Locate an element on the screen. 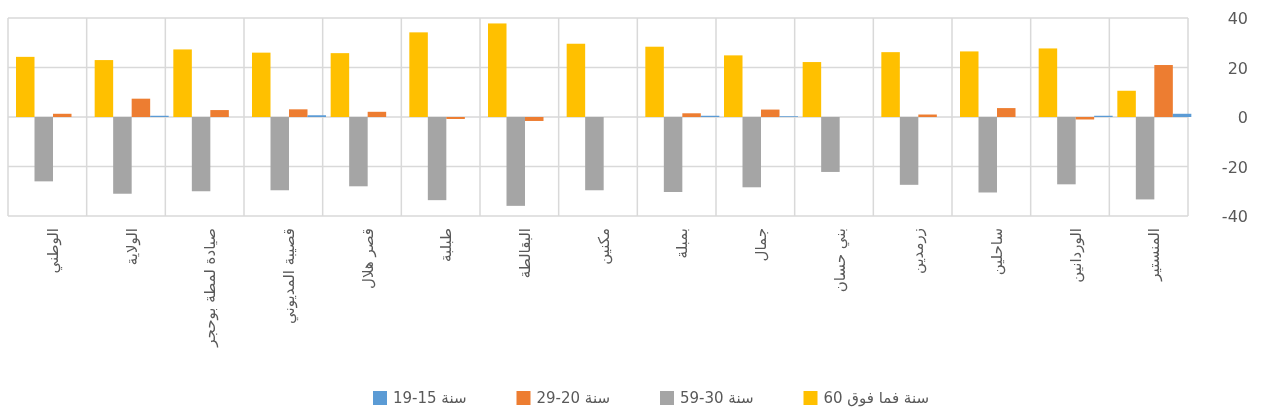  x-tick-label: جمال is located at coordinates (760, 245).